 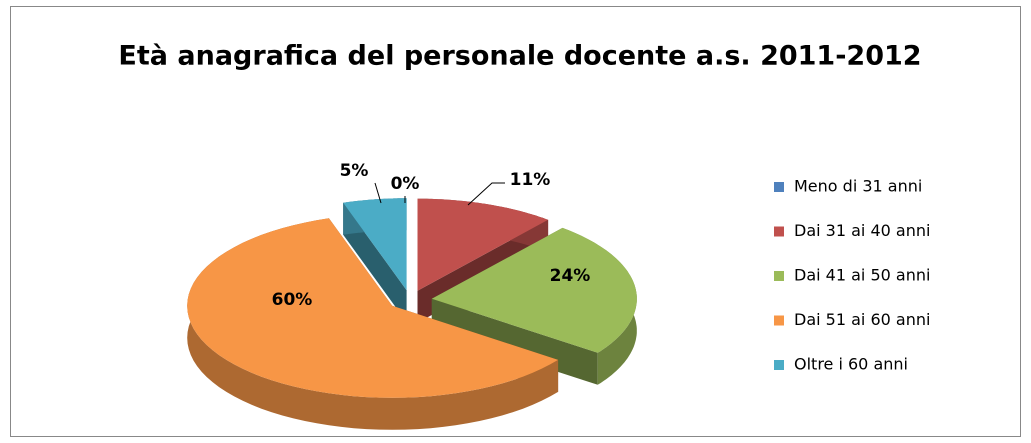 What do you see at coordinates (570, 276) in the screenshot?
I see `data-label: 24%` at bounding box center [570, 276].